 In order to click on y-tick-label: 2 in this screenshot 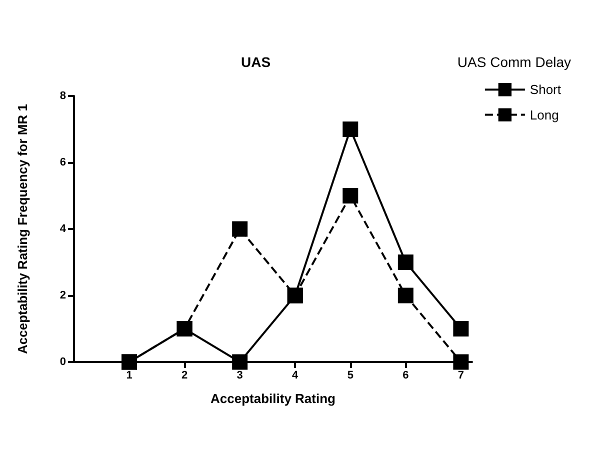, I will do `click(63, 296)`.